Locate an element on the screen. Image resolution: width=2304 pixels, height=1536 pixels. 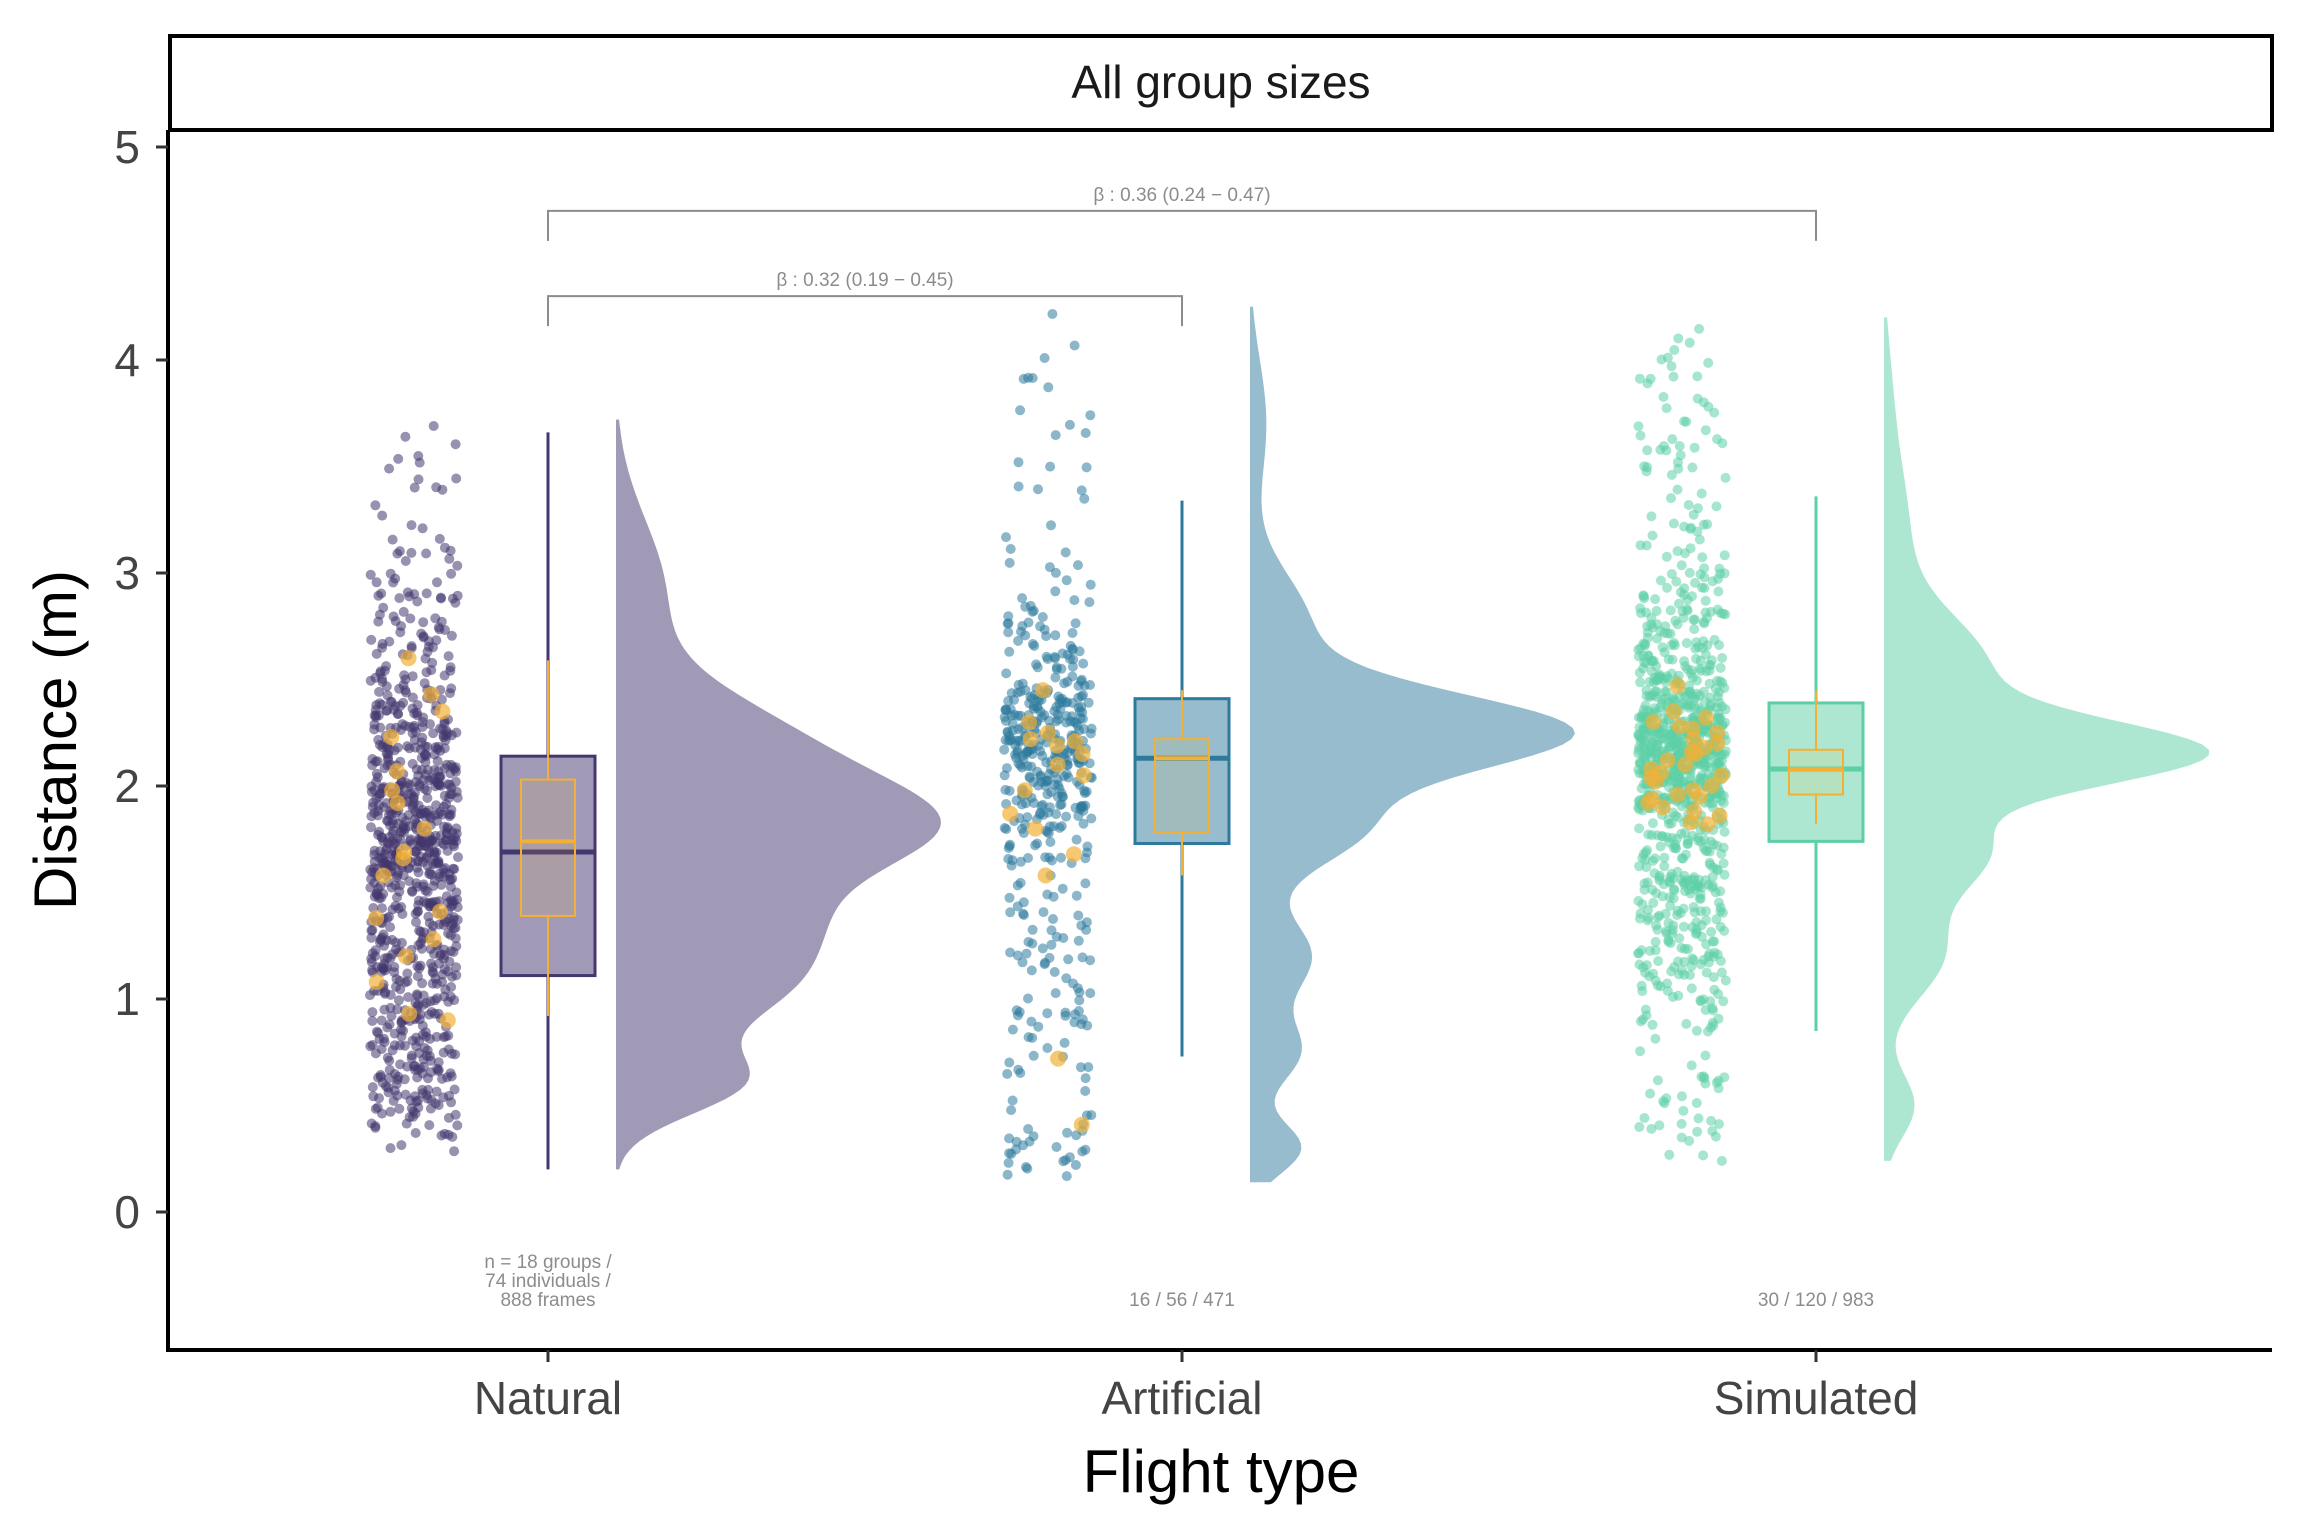
bracket-line is located at coordinates (865, 311).